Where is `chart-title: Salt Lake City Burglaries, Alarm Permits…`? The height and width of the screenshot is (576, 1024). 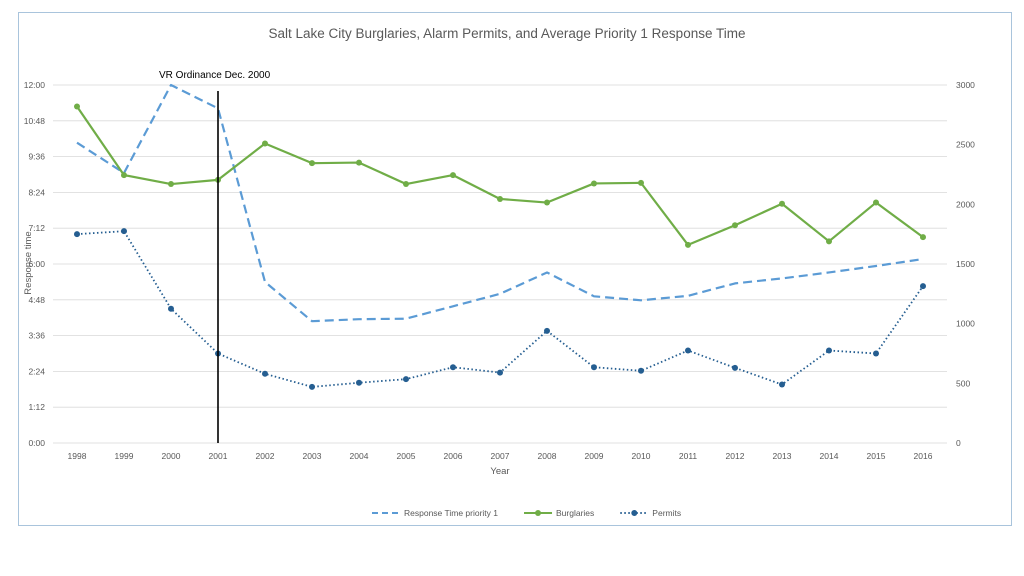 chart-title: Salt Lake City Burglaries, Alarm Permits… is located at coordinates (507, 33).